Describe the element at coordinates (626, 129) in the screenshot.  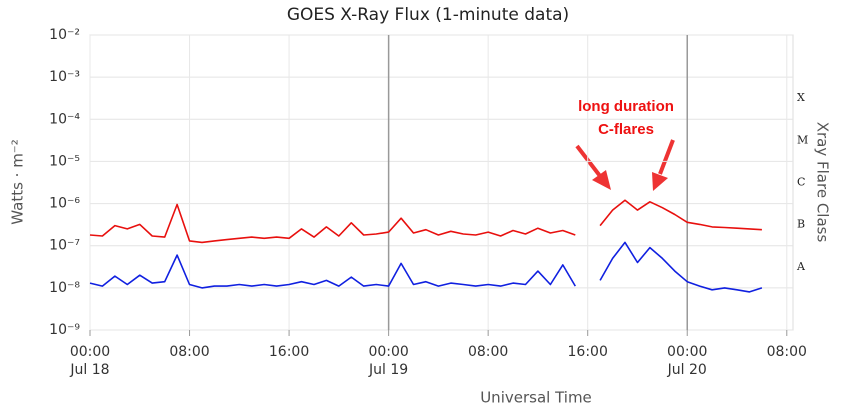
I see `annotation: C-flares` at that location.